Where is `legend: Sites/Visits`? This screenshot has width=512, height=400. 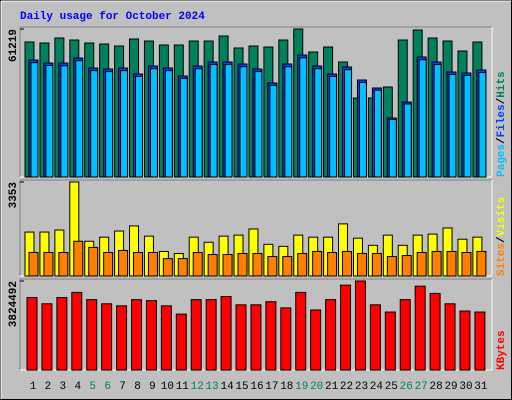
legend: Sites/Visits is located at coordinates (502, 236).